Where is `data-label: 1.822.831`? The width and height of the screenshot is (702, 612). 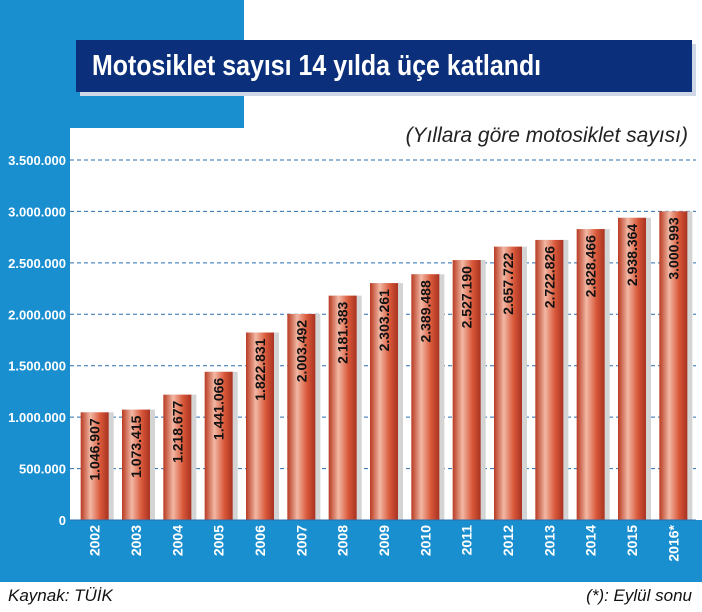
data-label: 1.822.831 is located at coordinates (260, 369).